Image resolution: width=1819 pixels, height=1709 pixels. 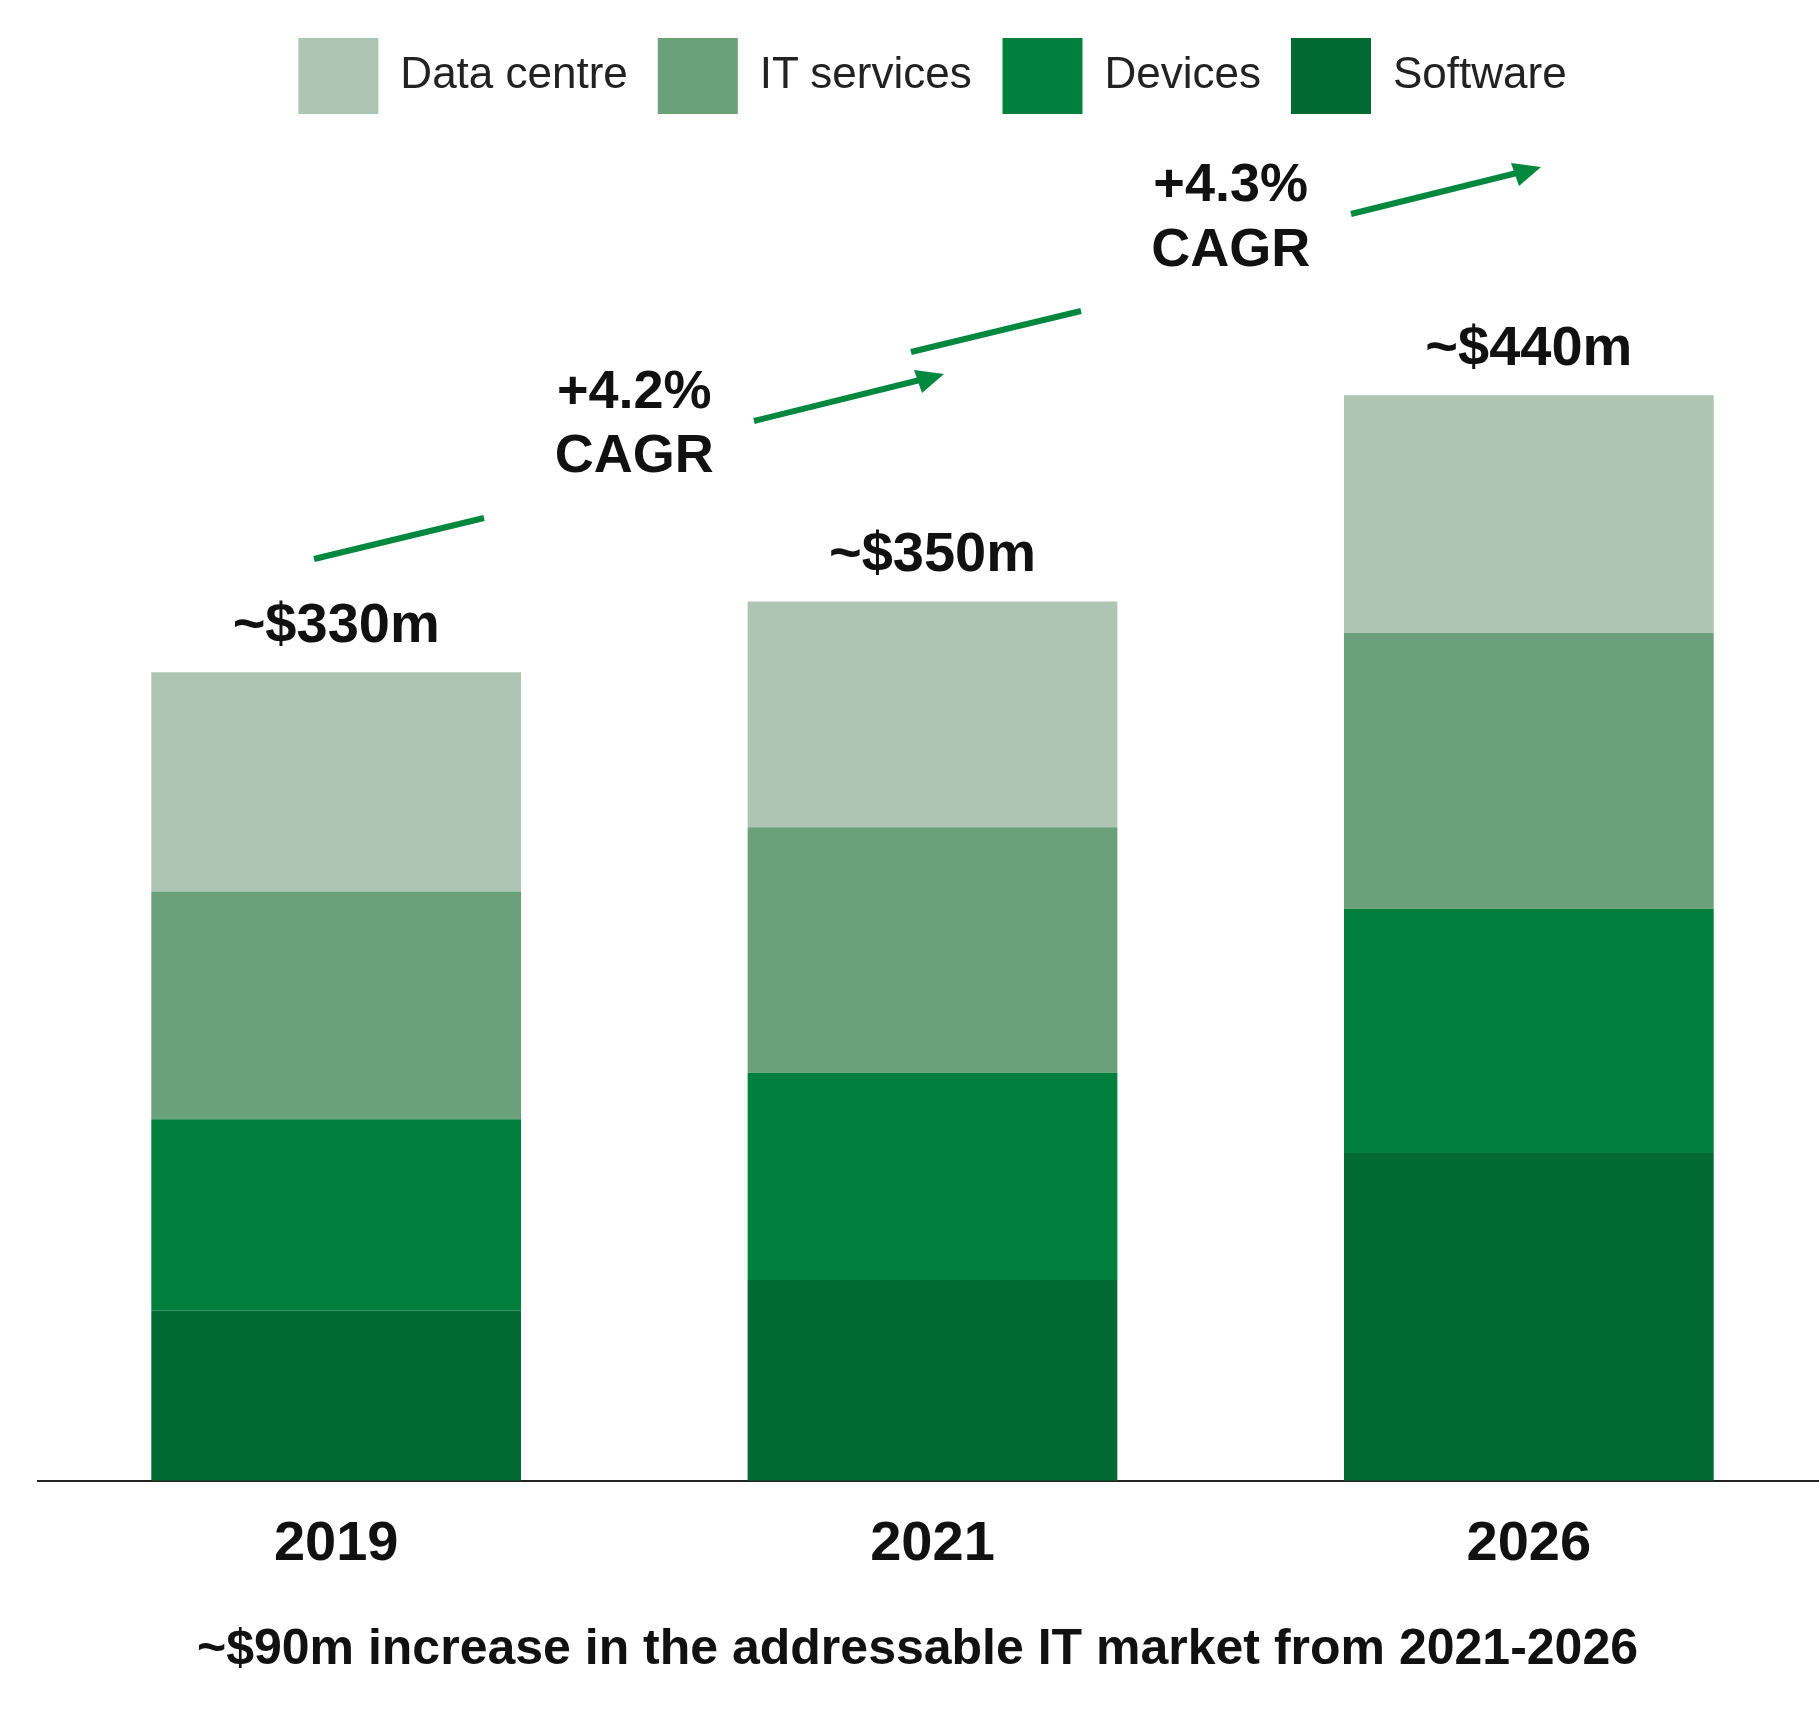 I want to click on annotation: ~$440m, so click(x=1529, y=345).